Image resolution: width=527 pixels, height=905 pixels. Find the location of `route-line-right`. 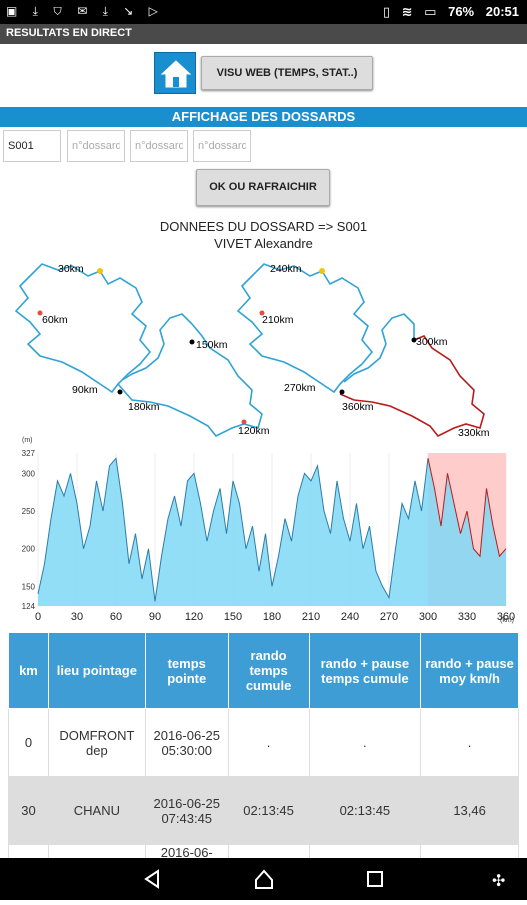

route-line-right is located at coordinates (305, 328).